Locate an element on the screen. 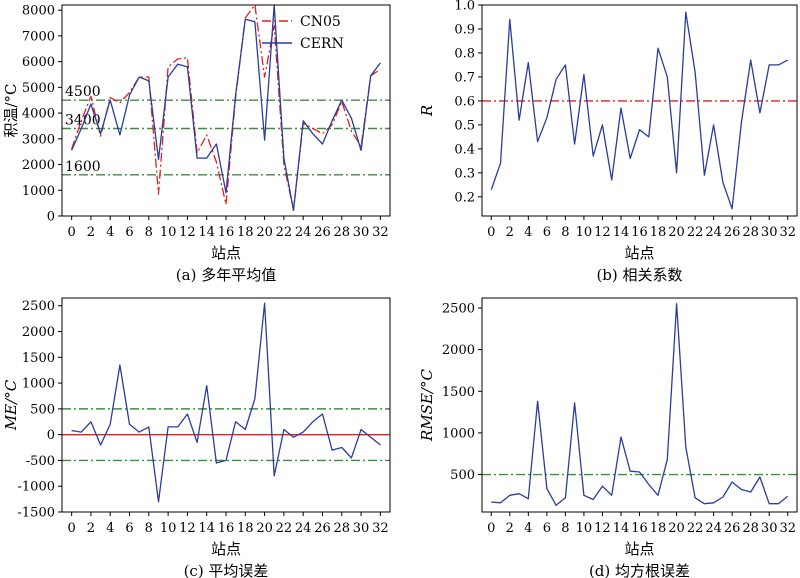 This screenshot has height=578, width=800. y-tick-label: 4000 is located at coordinates (38, 114).